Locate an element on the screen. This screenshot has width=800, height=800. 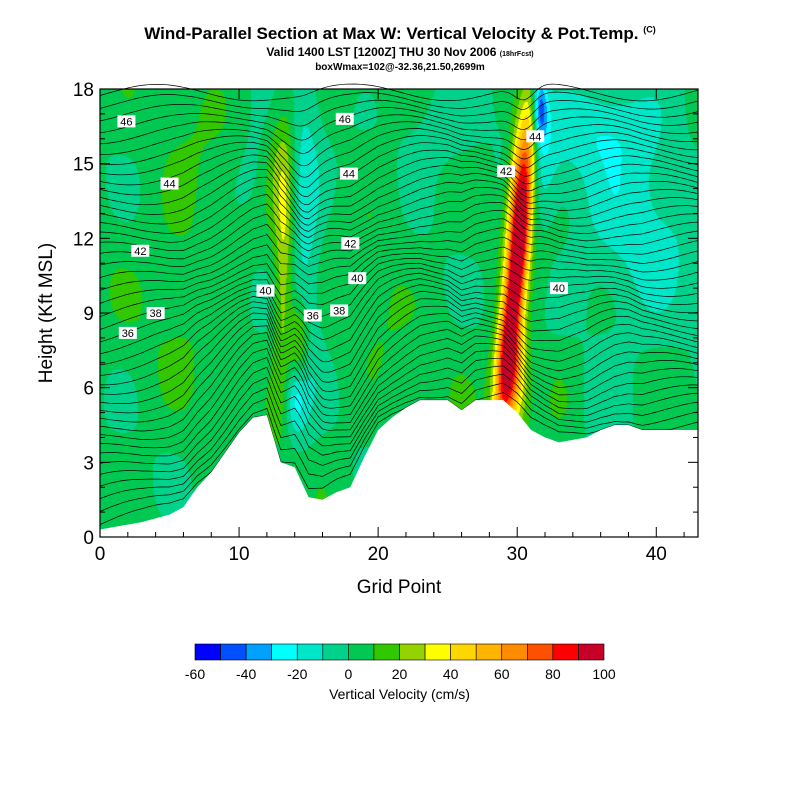
chart-title-tag: (C) is located at coordinates (649, 29).